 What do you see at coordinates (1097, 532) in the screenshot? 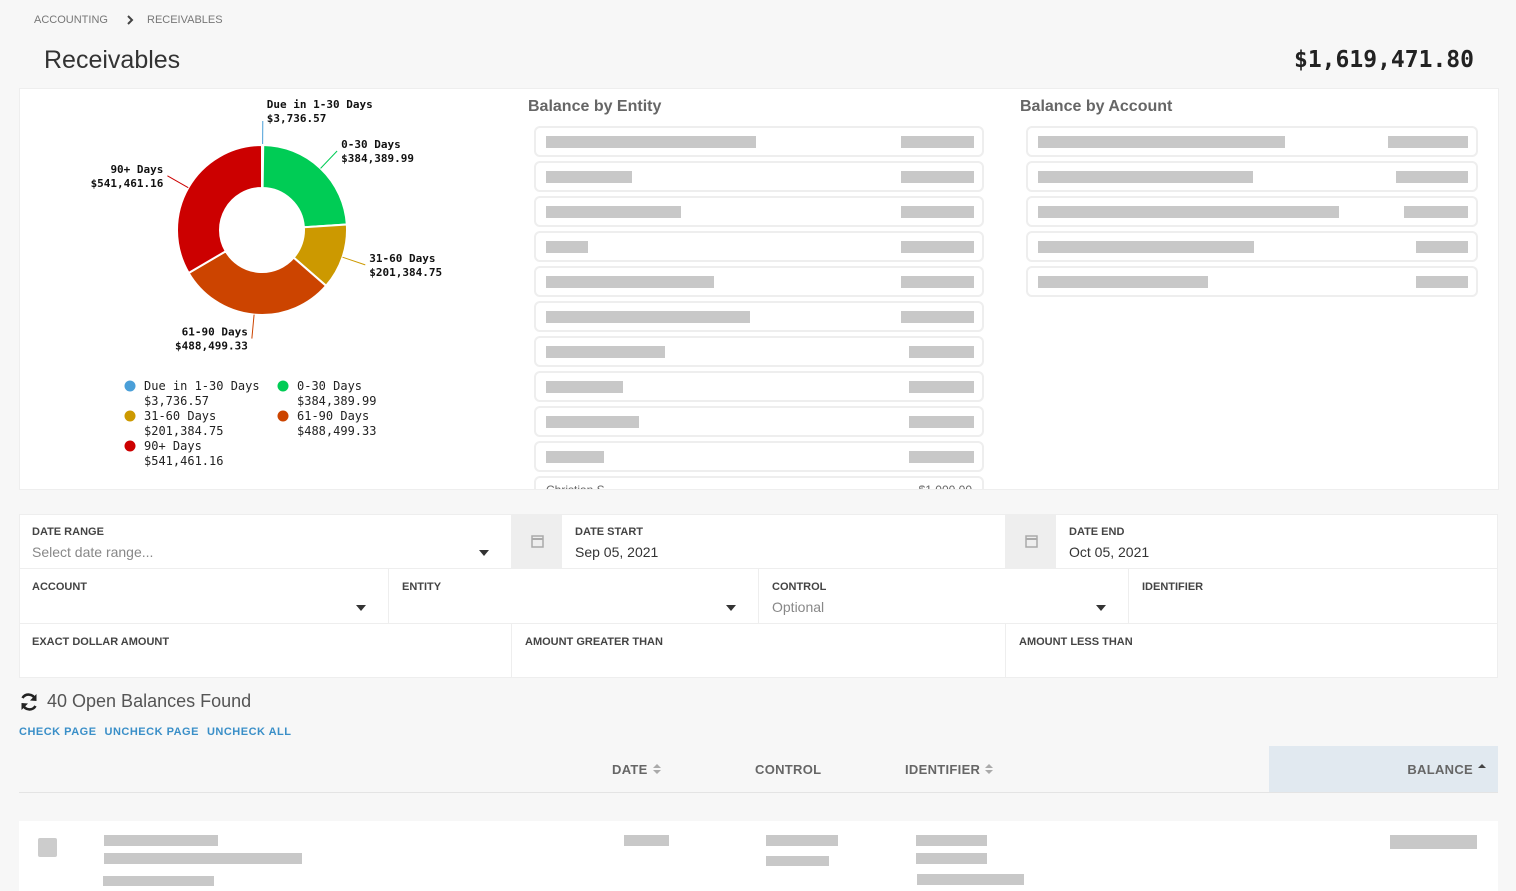
I see `filter-label: DATE END` at bounding box center [1097, 532].